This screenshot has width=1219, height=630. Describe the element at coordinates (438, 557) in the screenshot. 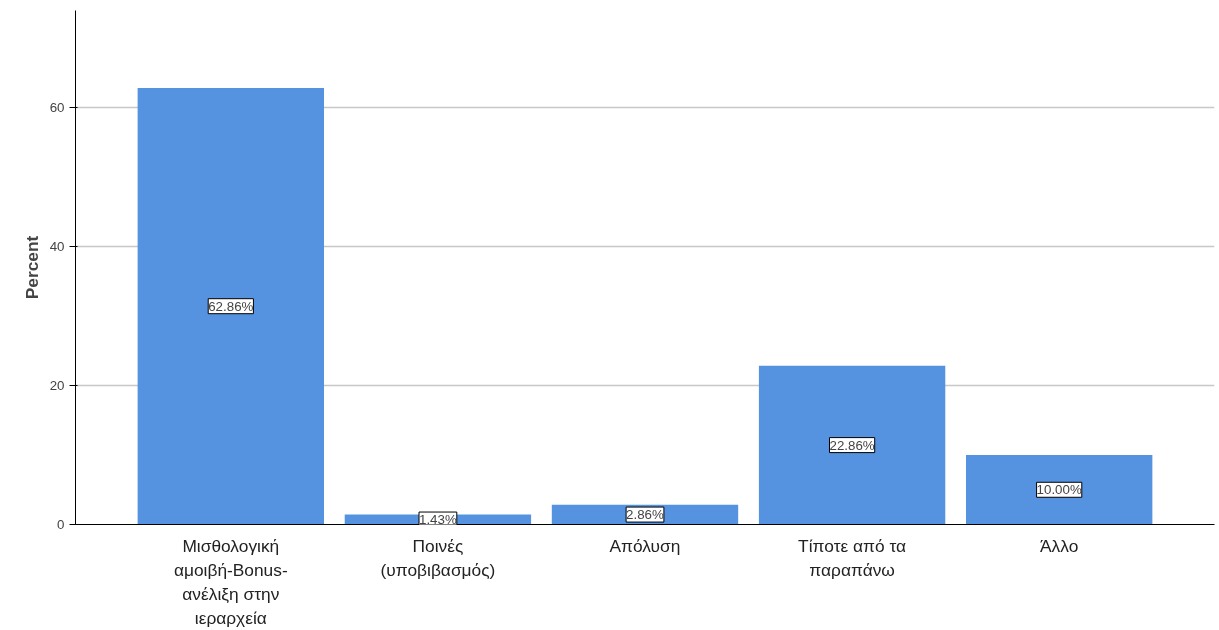

I see `x-tick-label: Ποινές (υποβιβασμός)` at that location.